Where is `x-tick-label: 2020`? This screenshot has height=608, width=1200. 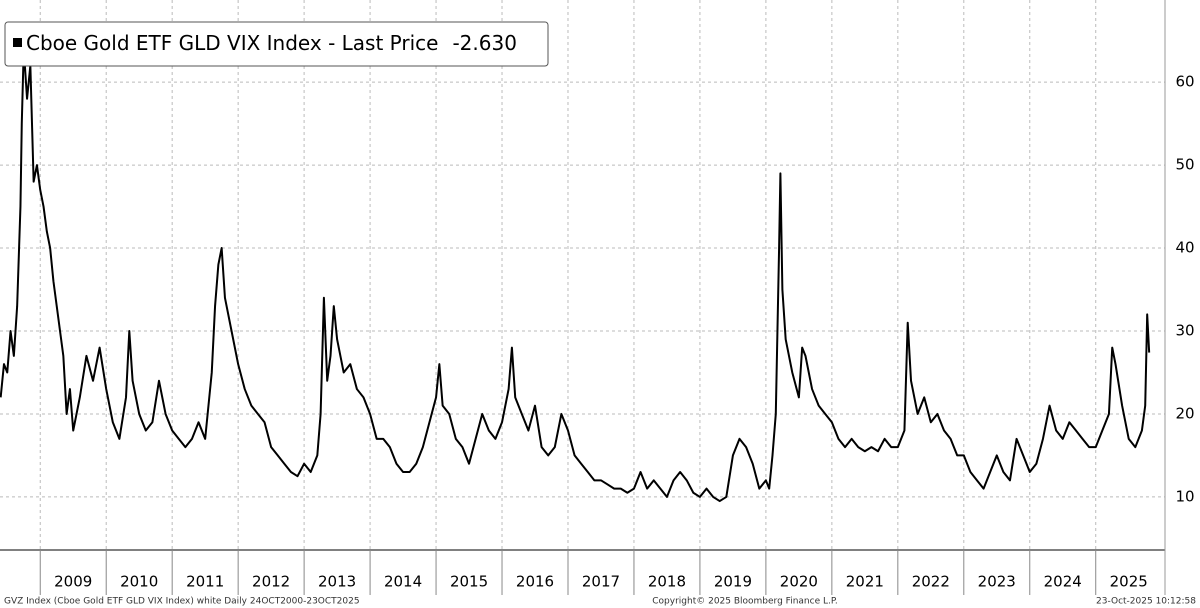 x-tick-label: 2020 is located at coordinates (799, 582).